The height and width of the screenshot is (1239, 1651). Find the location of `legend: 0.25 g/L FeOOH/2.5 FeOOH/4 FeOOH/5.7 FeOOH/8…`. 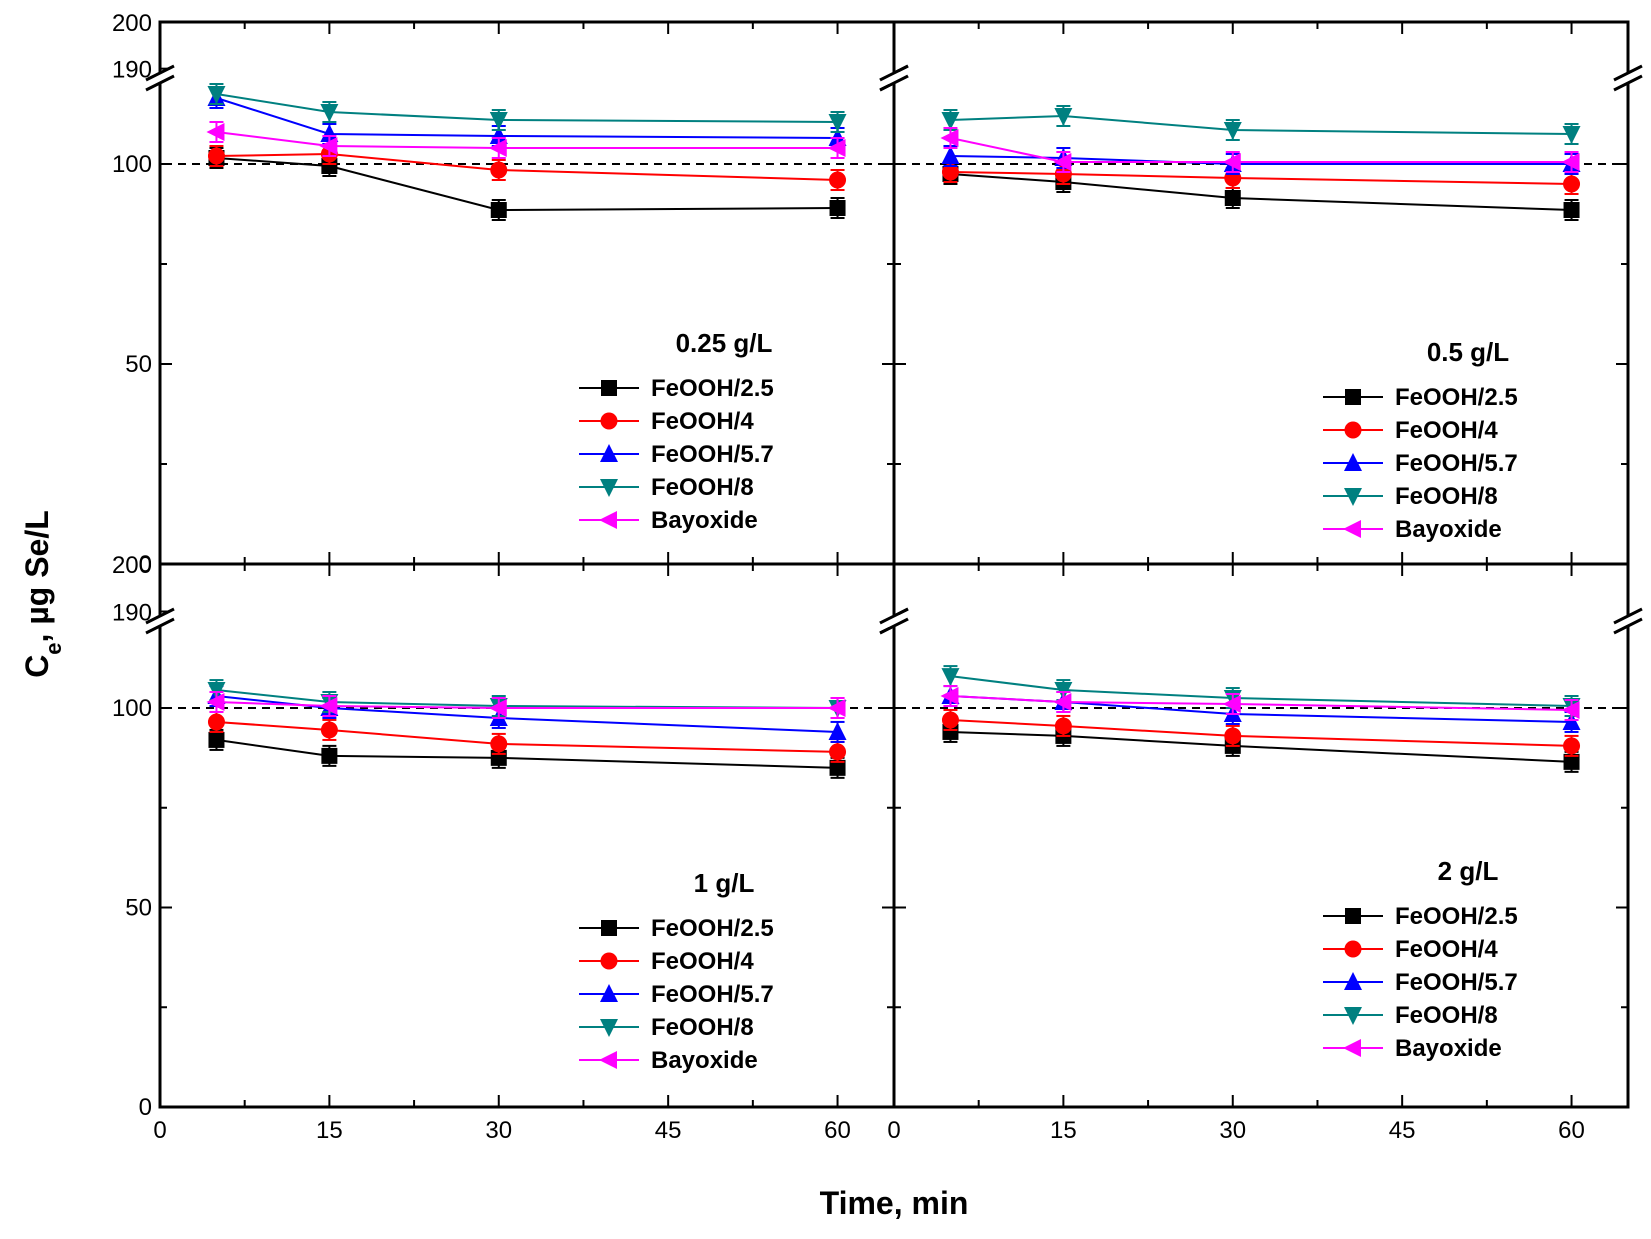

legend: 0.25 g/L FeOOH/2.5 FeOOH/4 FeOOH/5.7 FeOOH/8… is located at coordinates (676, 431).